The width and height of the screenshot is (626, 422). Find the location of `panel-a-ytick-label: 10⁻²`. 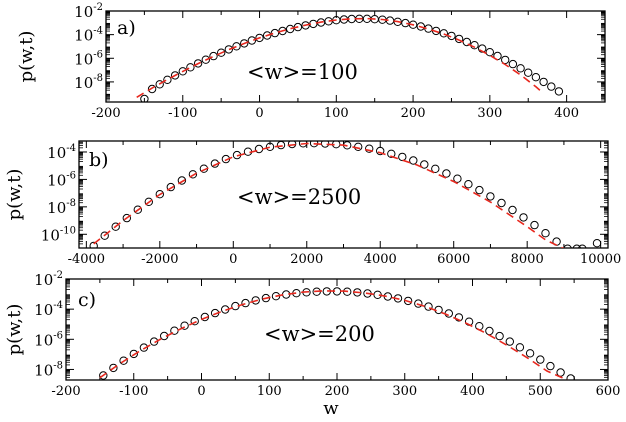

panel-a-ytick-label: 10⁻² is located at coordinates (88, 11).